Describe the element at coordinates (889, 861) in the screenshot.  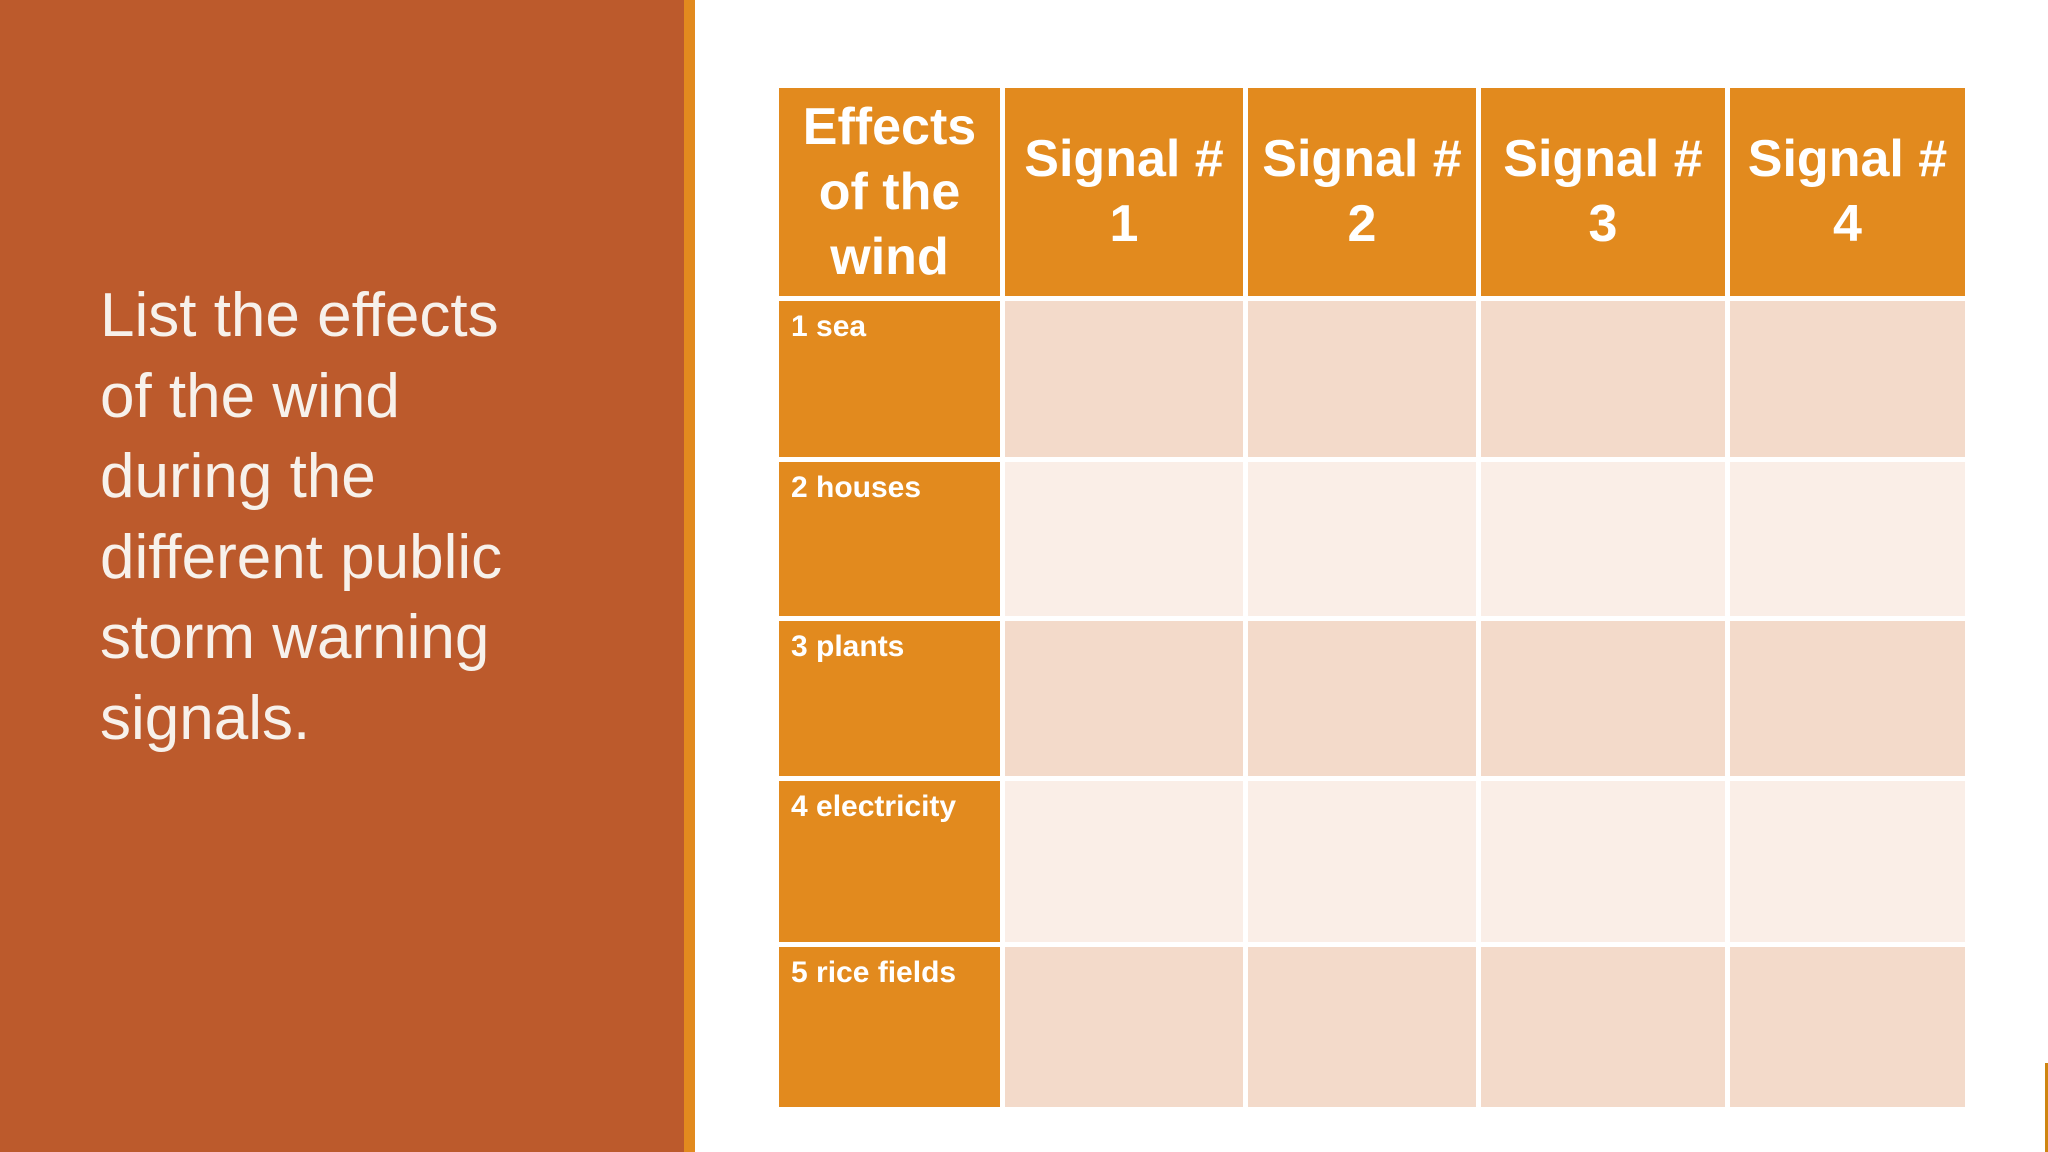
I see `row-label-electricity: 4 electricity` at that location.